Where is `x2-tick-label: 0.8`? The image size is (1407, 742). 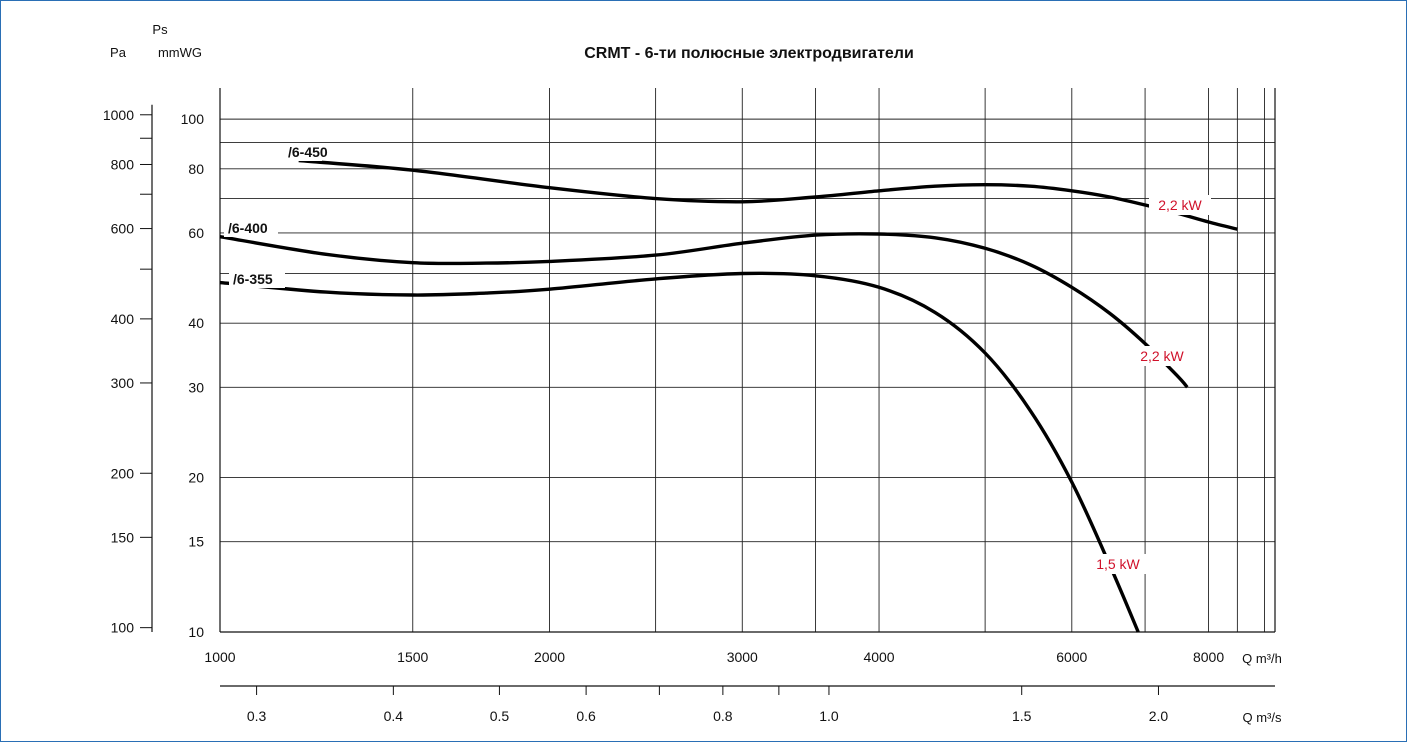
x2-tick-label: 0.8 is located at coordinates (723, 716).